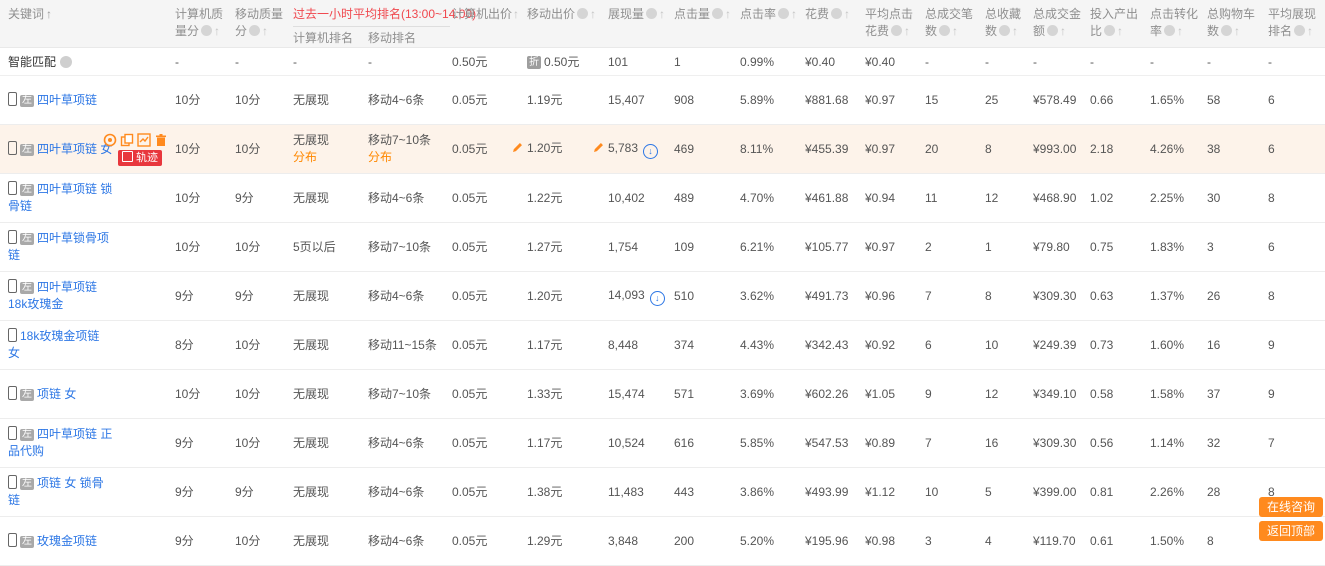 This screenshot has height=566, width=1325. What do you see at coordinates (598, 149) in the screenshot?
I see `edit-icon` at bounding box center [598, 149].